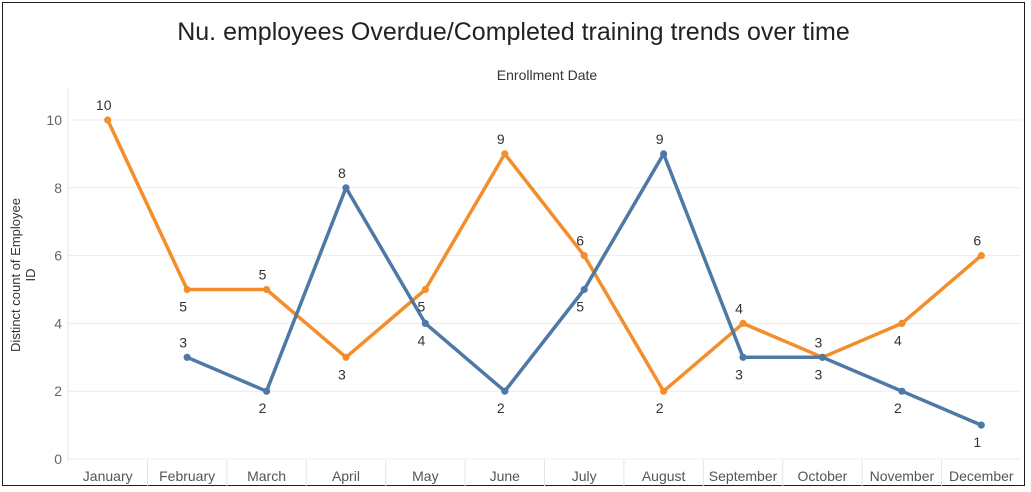 The image size is (1031, 492). I want to click on data-label: 8, so click(342, 173).